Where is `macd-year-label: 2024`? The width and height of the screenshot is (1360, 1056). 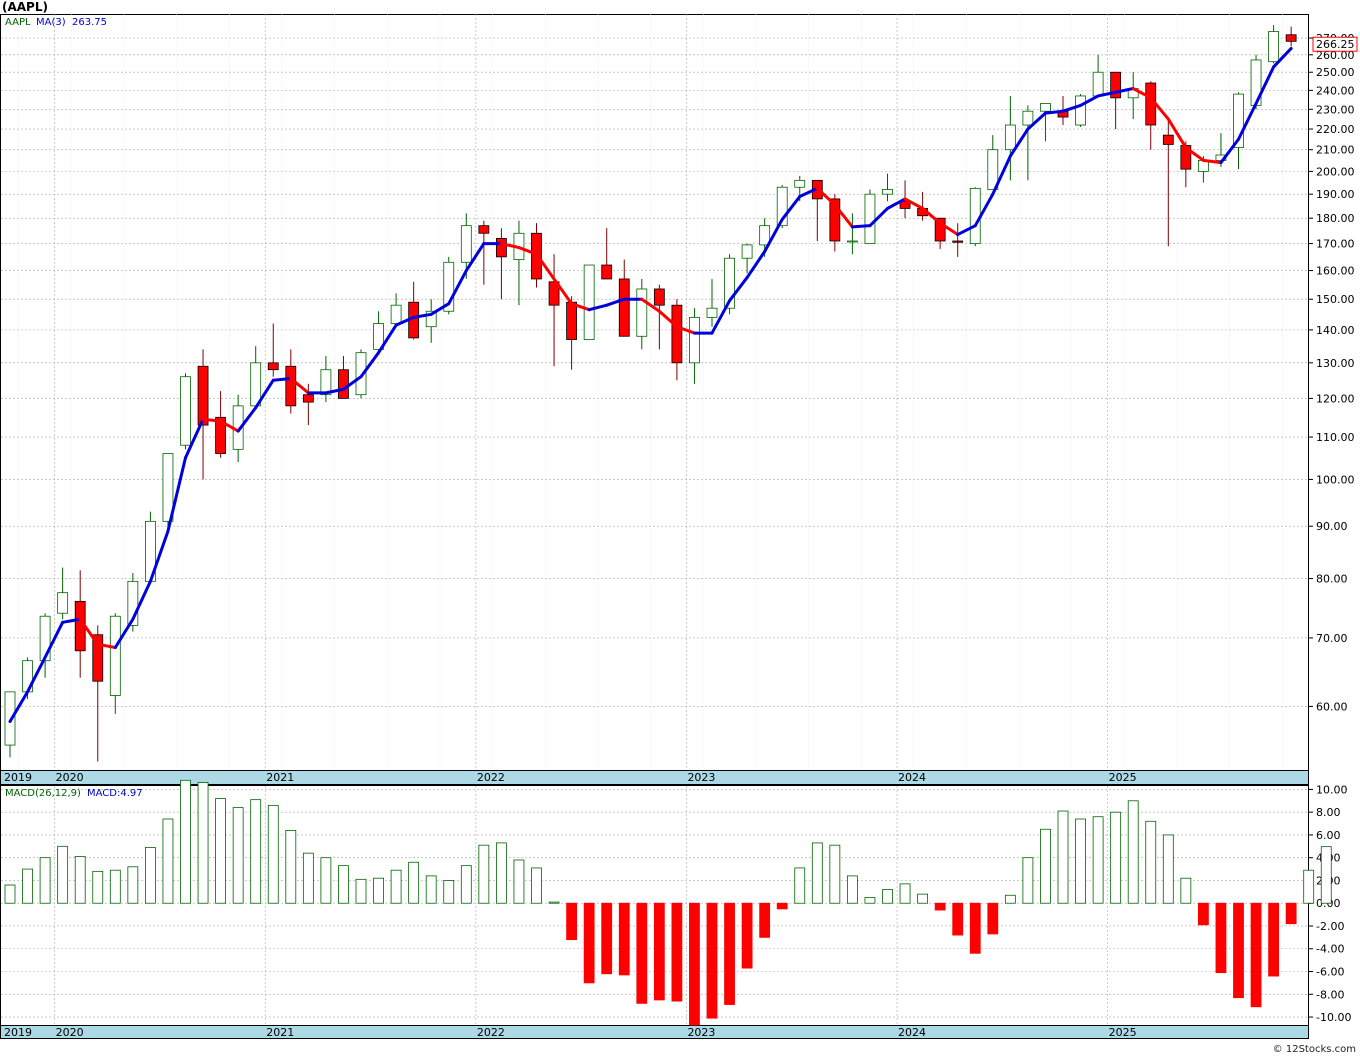 macd-year-label: 2024 is located at coordinates (912, 1032).